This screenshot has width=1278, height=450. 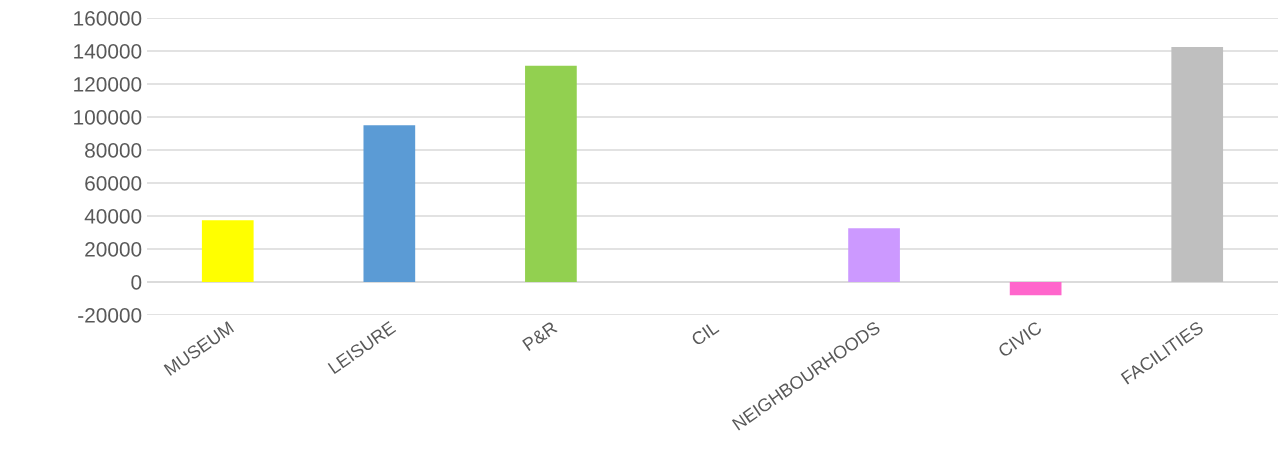 What do you see at coordinates (110, 315) in the screenshot?
I see `y-tick-label: -20000` at bounding box center [110, 315].